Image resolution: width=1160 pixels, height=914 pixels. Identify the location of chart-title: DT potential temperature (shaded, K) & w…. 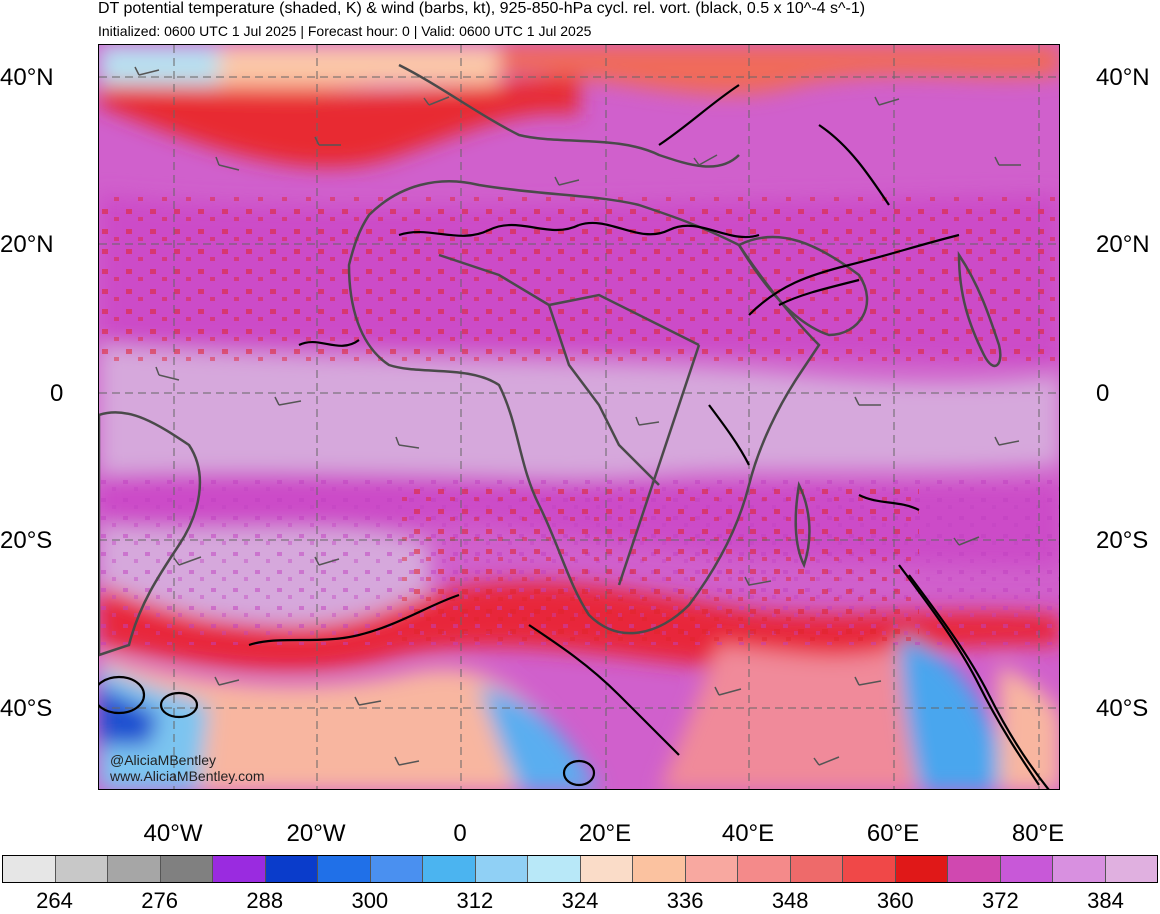
(482, 8).